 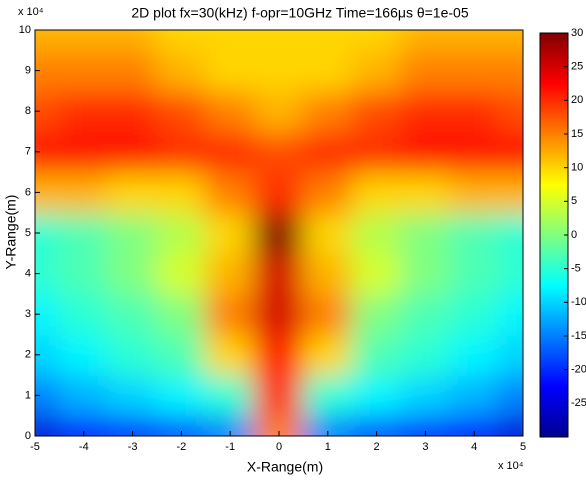 I want to click on x-tick-label: 5, so click(x=523, y=447).